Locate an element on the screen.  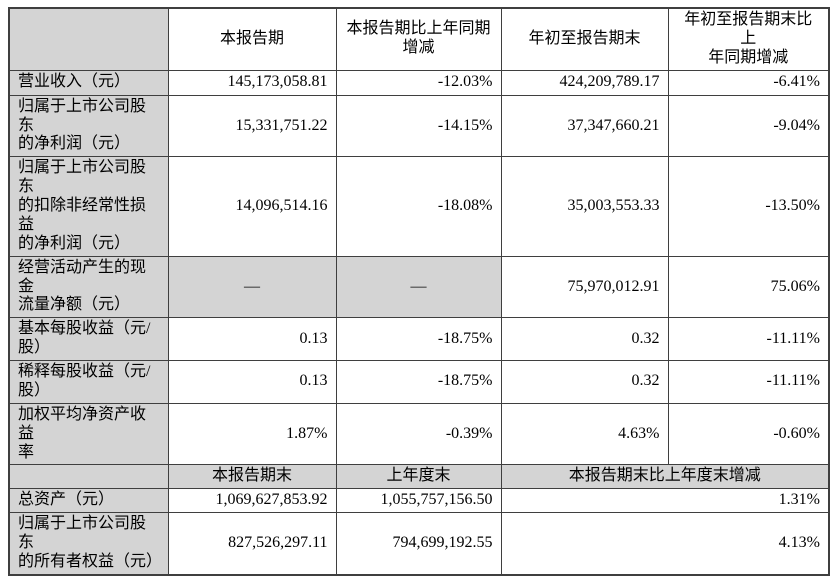
value-cell: -0.60% is located at coordinates (748, 434).